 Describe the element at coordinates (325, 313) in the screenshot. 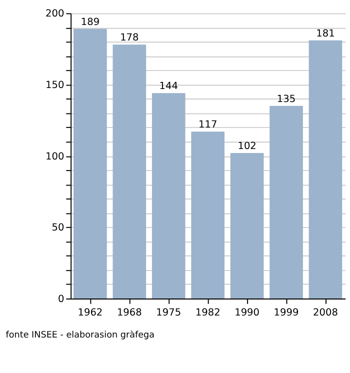

I see `x-tick-label: 2008` at that location.